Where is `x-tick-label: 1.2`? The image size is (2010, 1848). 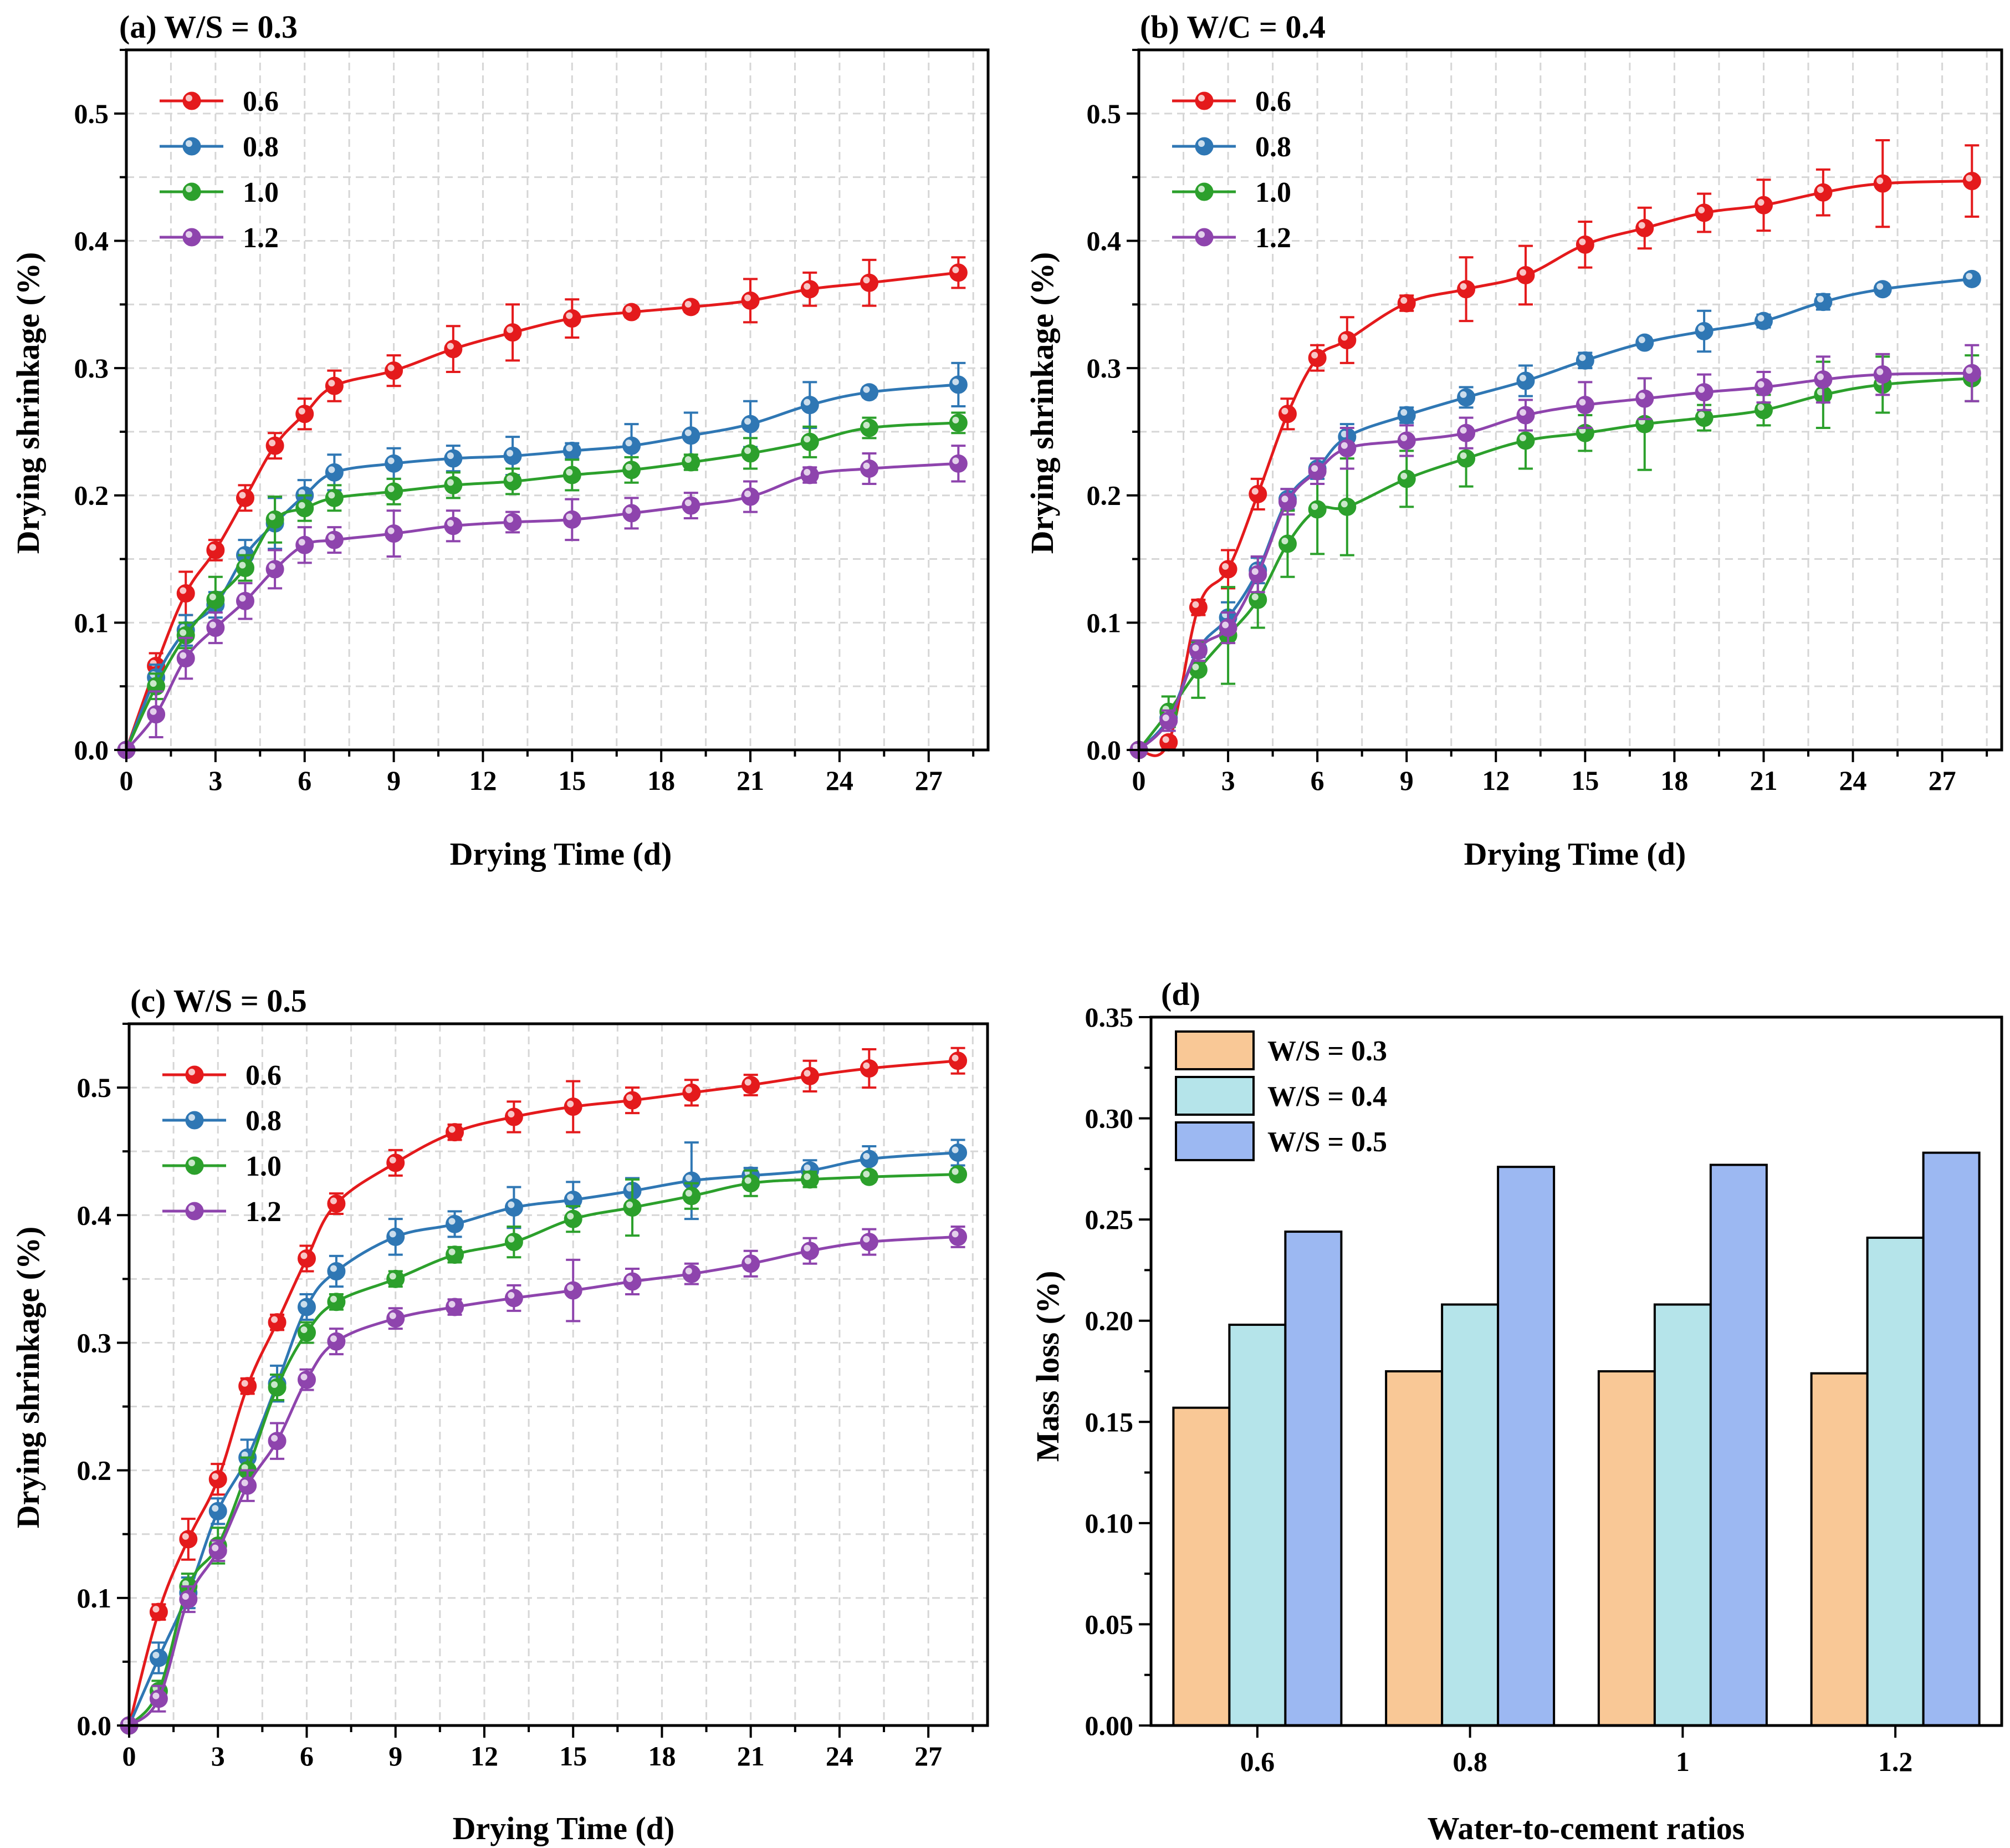 x-tick-label: 1.2 is located at coordinates (1896, 1761).